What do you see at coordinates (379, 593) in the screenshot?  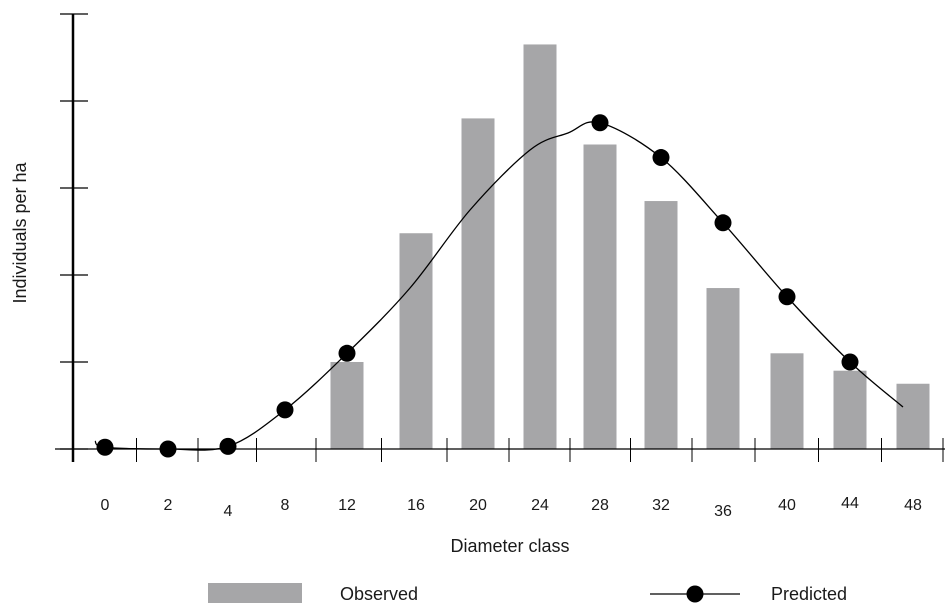 I see `legend-observed-label: Observed` at bounding box center [379, 593].